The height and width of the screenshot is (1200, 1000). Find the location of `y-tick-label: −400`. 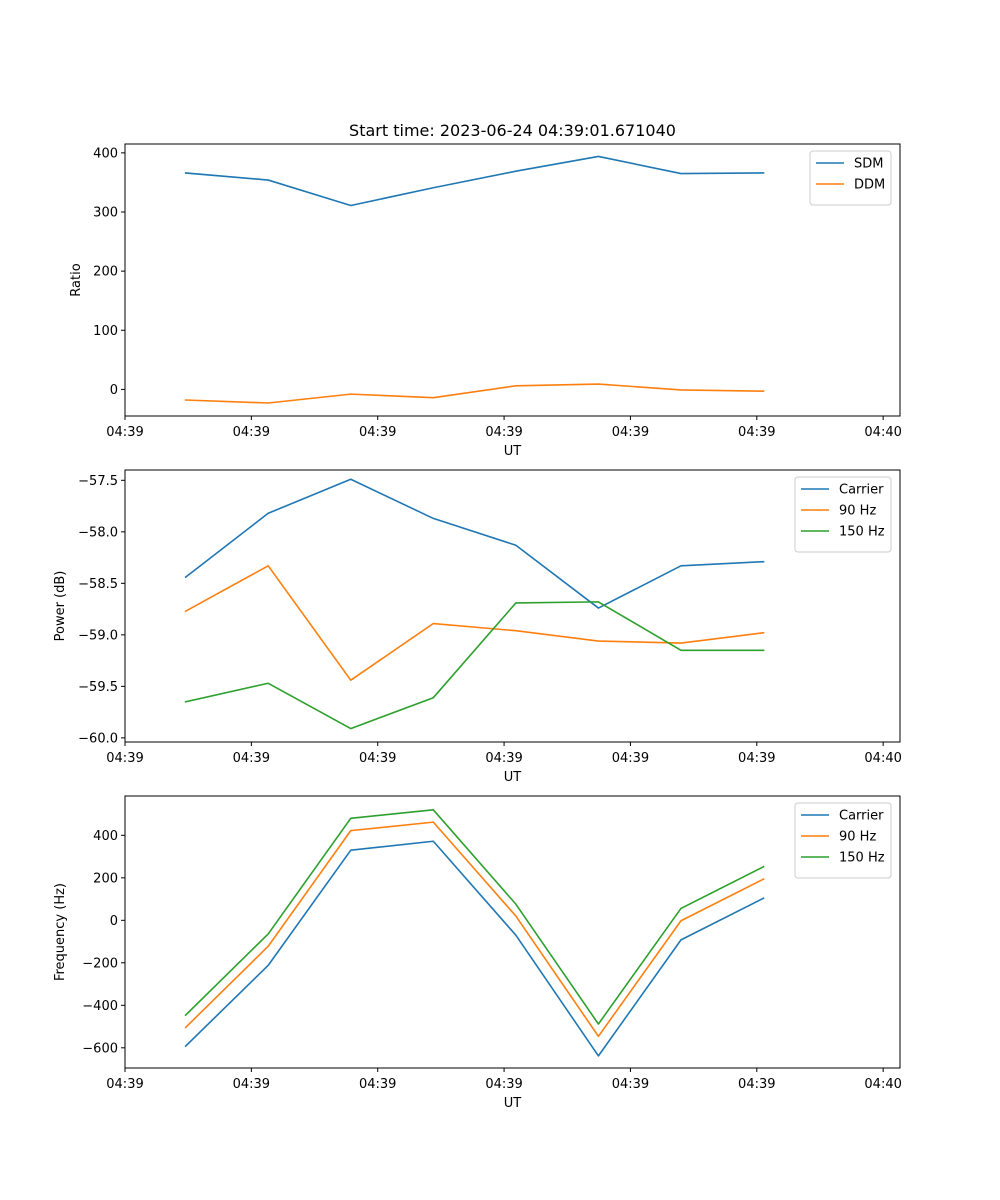

y-tick-label: −400 is located at coordinates (100, 1006).